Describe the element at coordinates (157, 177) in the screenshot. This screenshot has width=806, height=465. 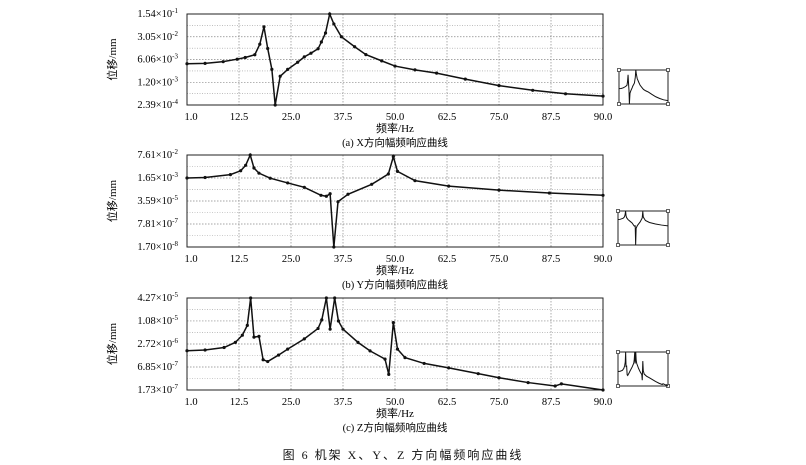
I see `y-tick-label: 1.65×10⁻³` at that location.